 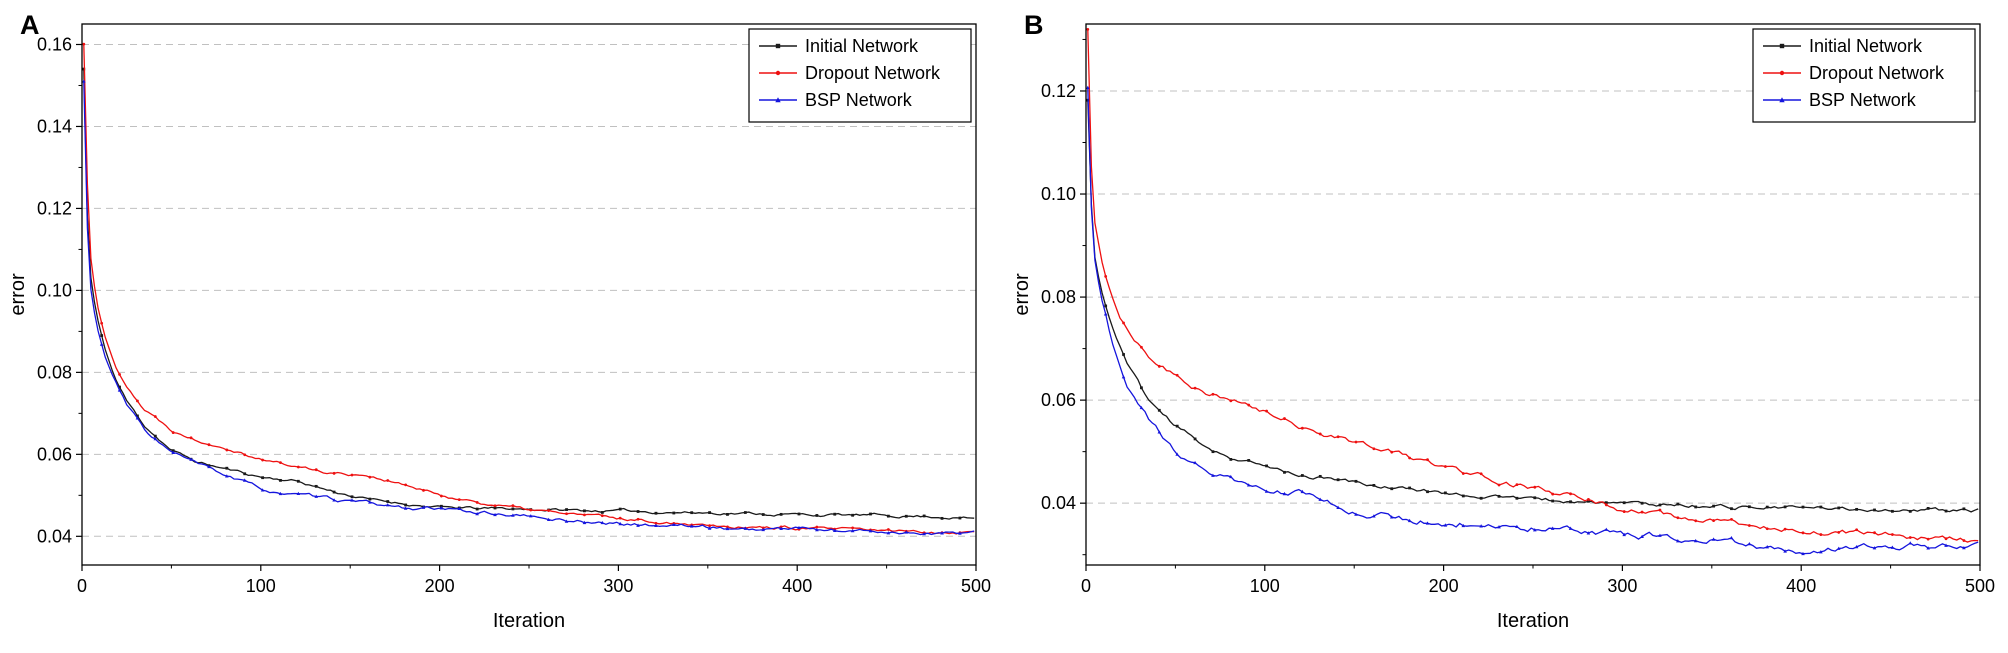 What do you see at coordinates (54, 126) in the screenshot?
I see `y-tick-label: 0.14` at bounding box center [54, 126].